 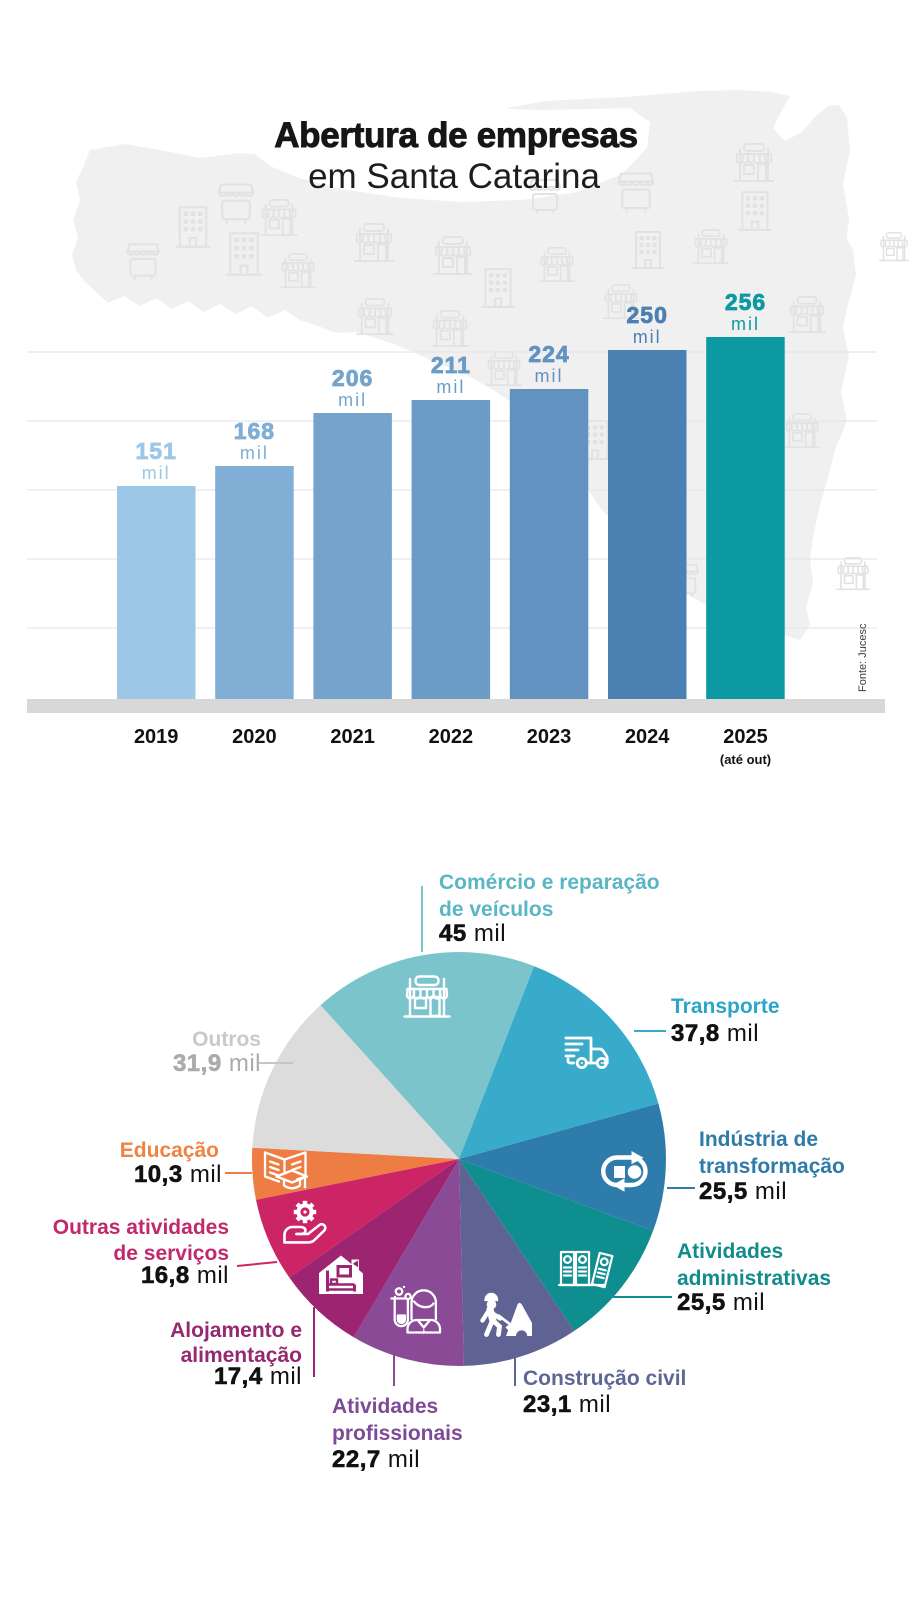 What do you see at coordinates (548, 354) in the screenshot?
I see `svg-text: 224` at bounding box center [548, 354].